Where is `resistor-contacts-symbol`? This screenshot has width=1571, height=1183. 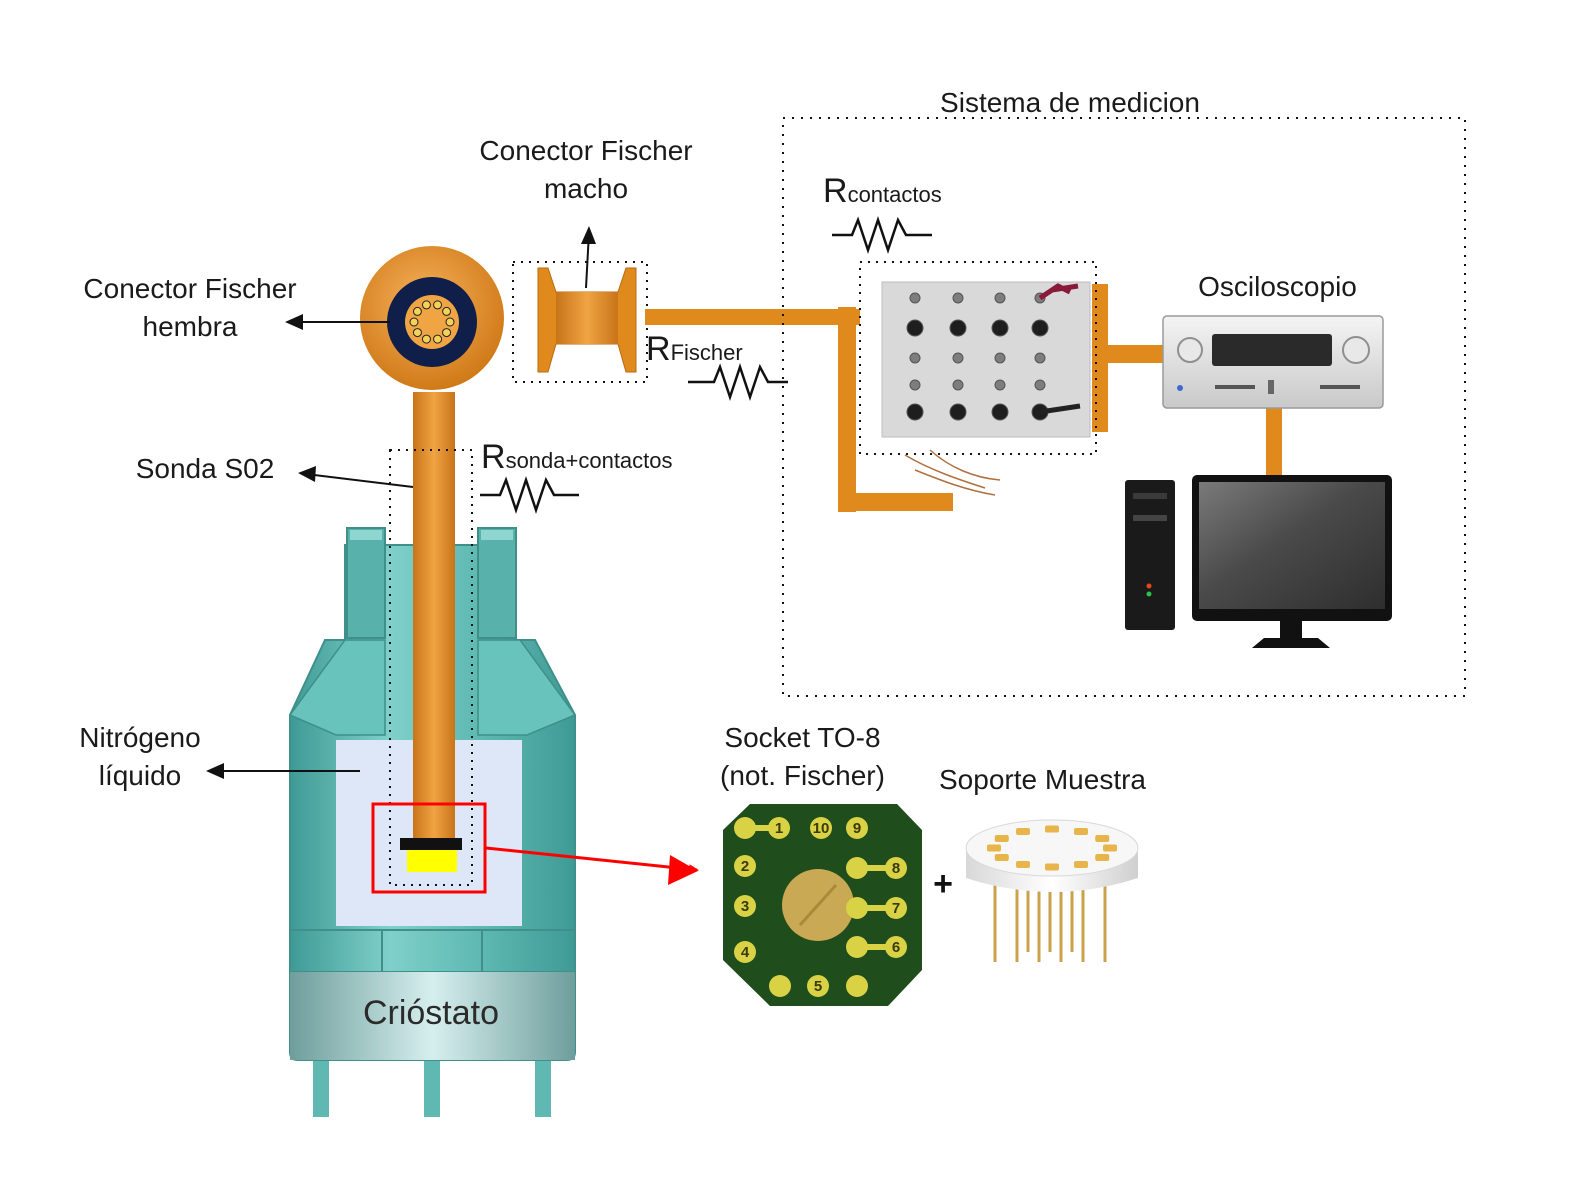
resistor-contacts-symbol is located at coordinates (882, 235).